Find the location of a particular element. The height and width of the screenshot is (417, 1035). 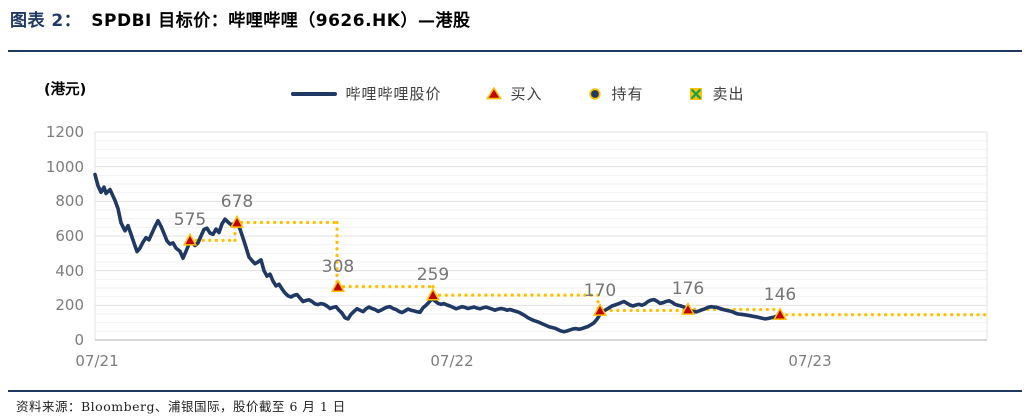

target-price-label: 170 is located at coordinates (600, 290).